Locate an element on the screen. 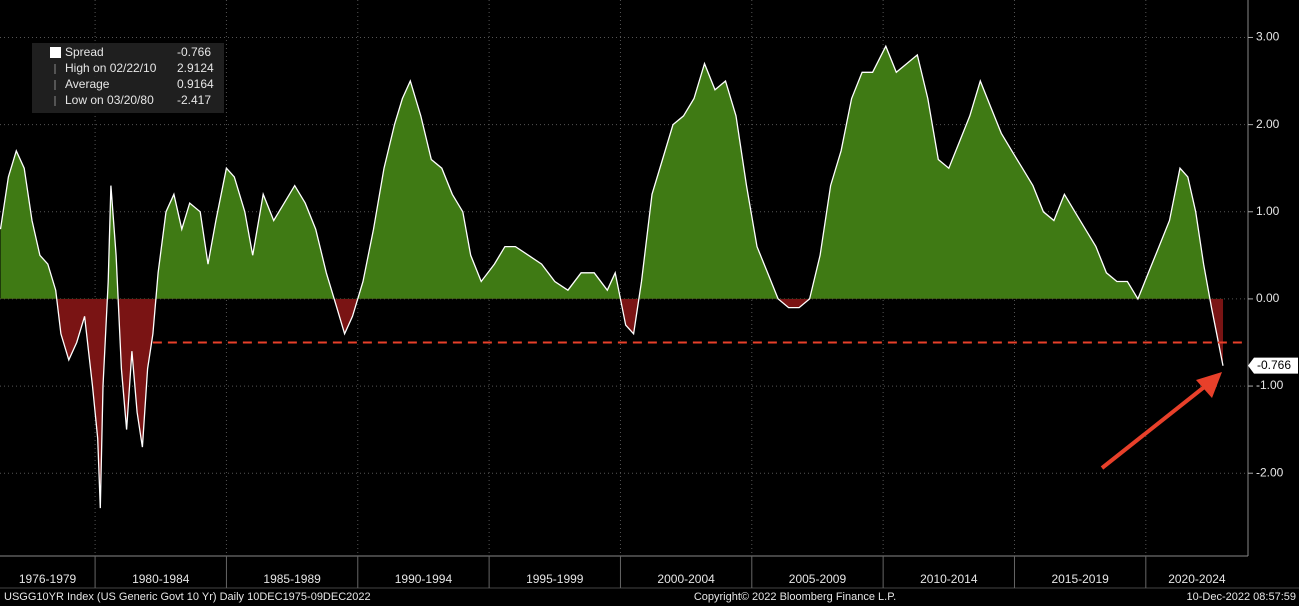 The image size is (1299, 606). y-tick-label: 3.00 is located at coordinates (1268, 37).